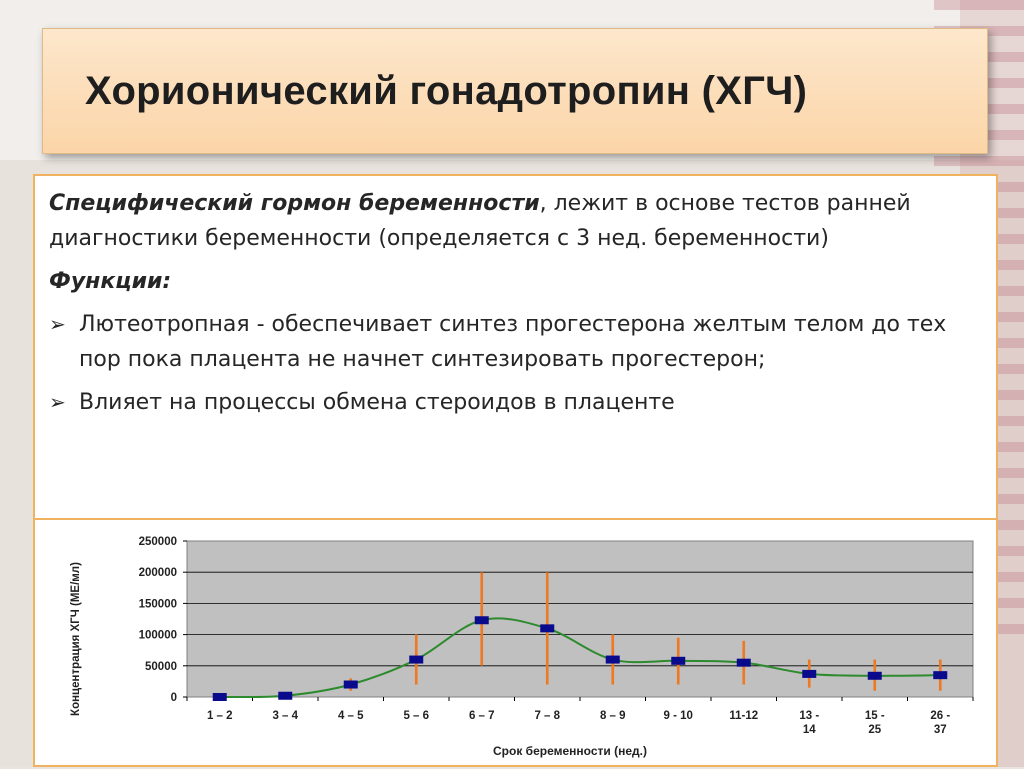 The width and height of the screenshot is (1024, 769). What do you see at coordinates (613, 716) in the screenshot?
I see `x-tick-label: 8 – 9` at bounding box center [613, 716].